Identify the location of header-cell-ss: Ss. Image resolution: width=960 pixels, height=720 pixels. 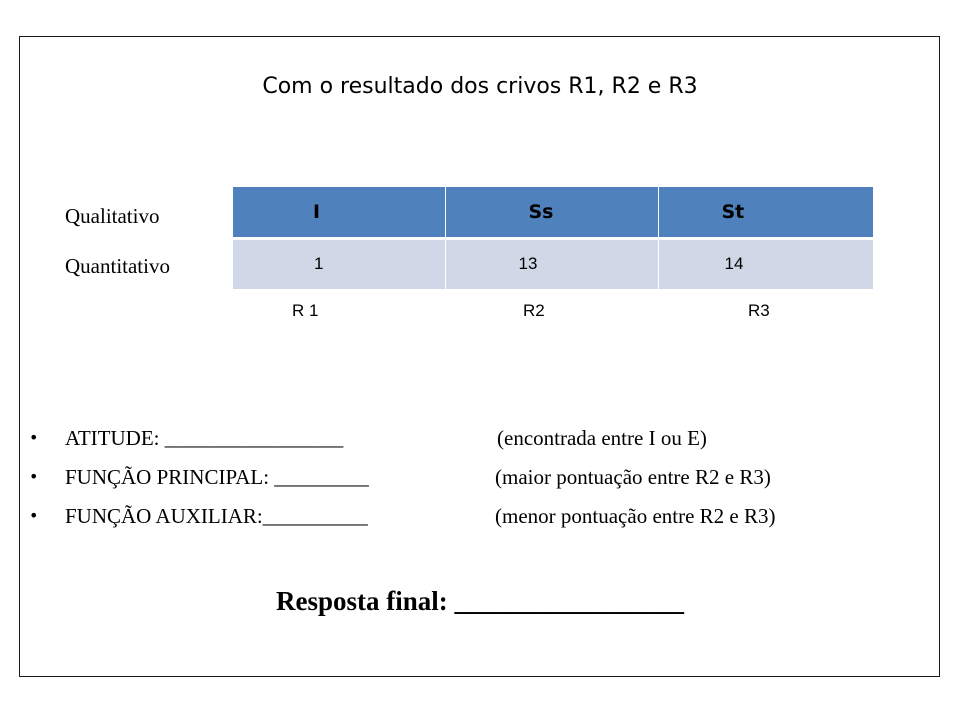
(552, 213).